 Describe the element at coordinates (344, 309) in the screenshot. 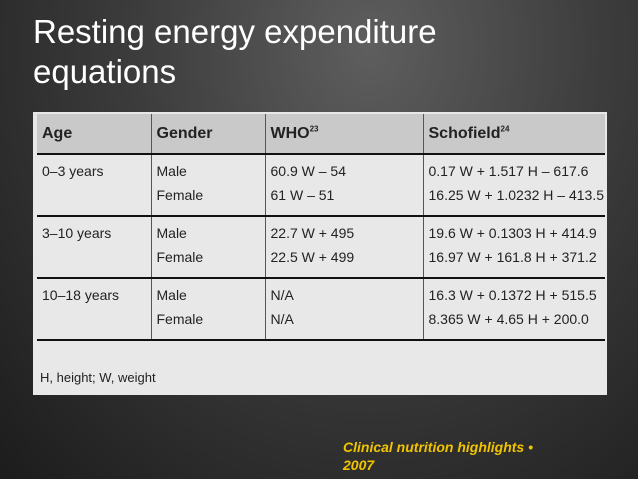

I see `who-cell: N/A N/A` at that location.